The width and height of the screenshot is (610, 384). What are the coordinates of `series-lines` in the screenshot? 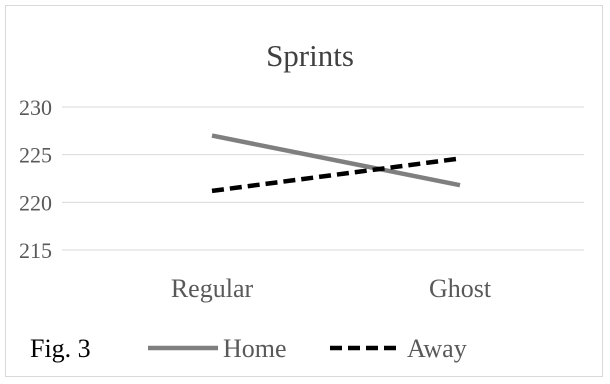 It's located at (336, 163).